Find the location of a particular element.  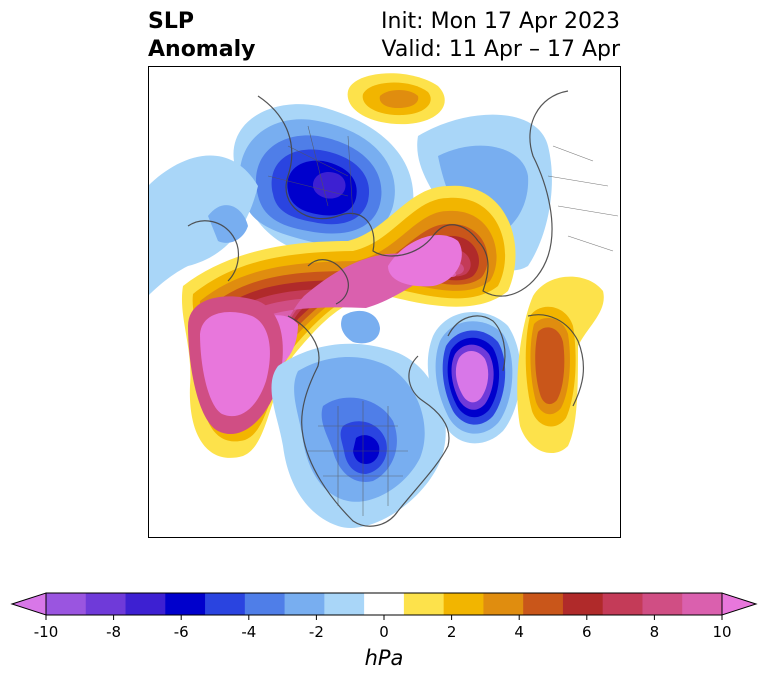

colorbar-tick-label: 4 is located at coordinates (519, 632).